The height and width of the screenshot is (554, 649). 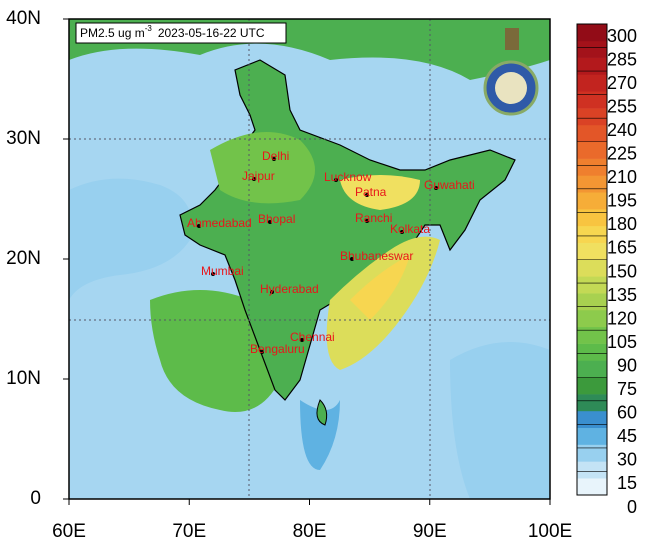 I want to click on title-superscript: -3, so click(x=149, y=28).